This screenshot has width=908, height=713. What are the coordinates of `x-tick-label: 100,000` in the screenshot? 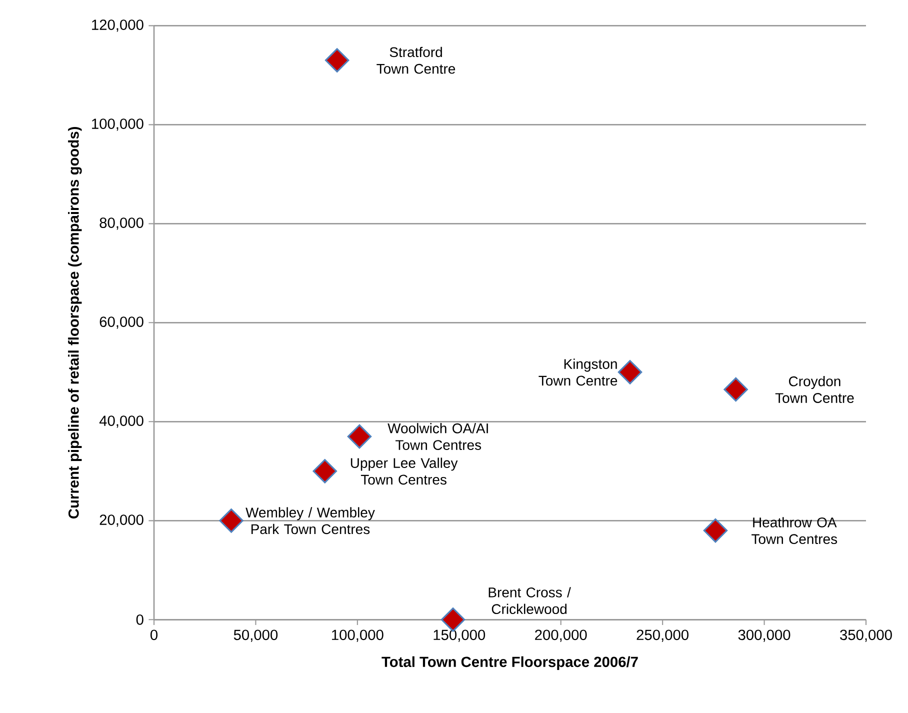 It's located at (358, 636).